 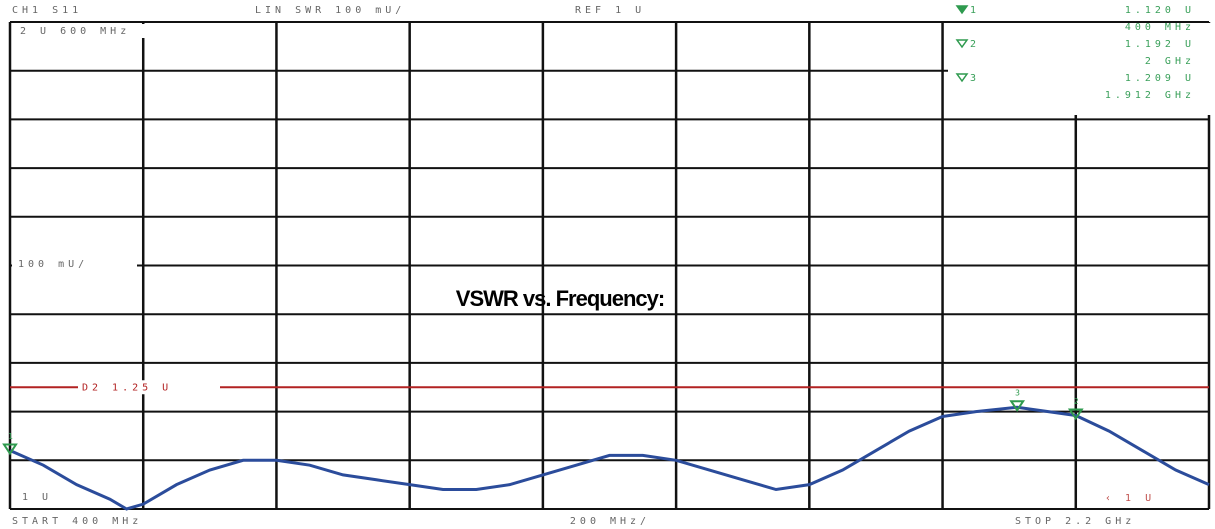 I want to click on annotation: 1 U, so click(x=37, y=497).